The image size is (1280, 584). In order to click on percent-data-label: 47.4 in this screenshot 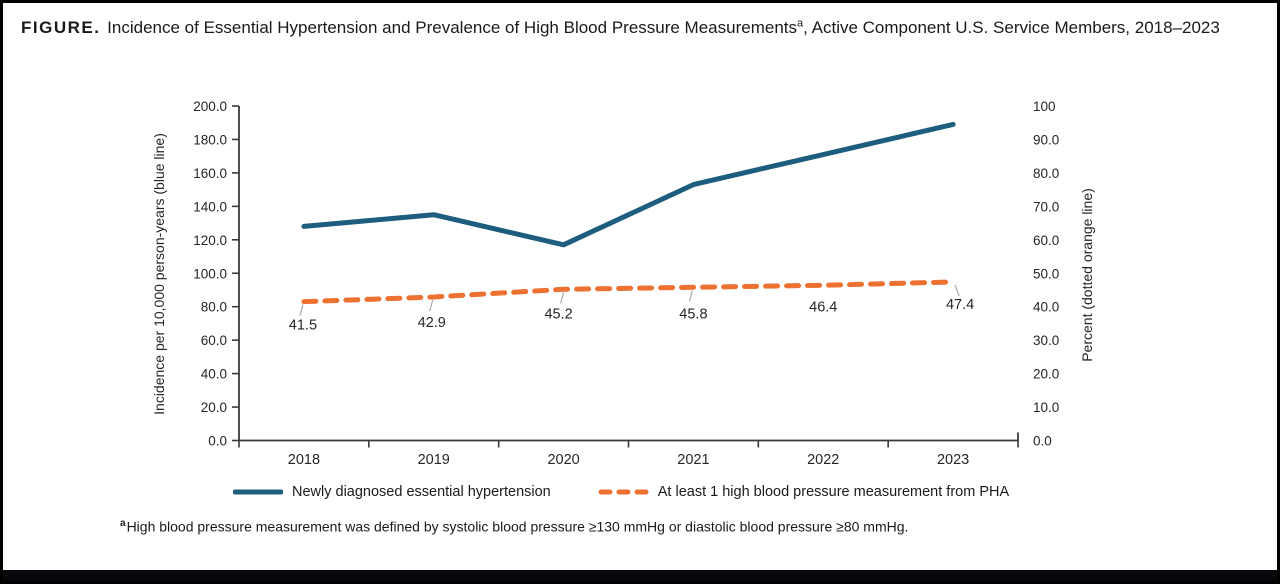, I will do `click(960, 305)`.